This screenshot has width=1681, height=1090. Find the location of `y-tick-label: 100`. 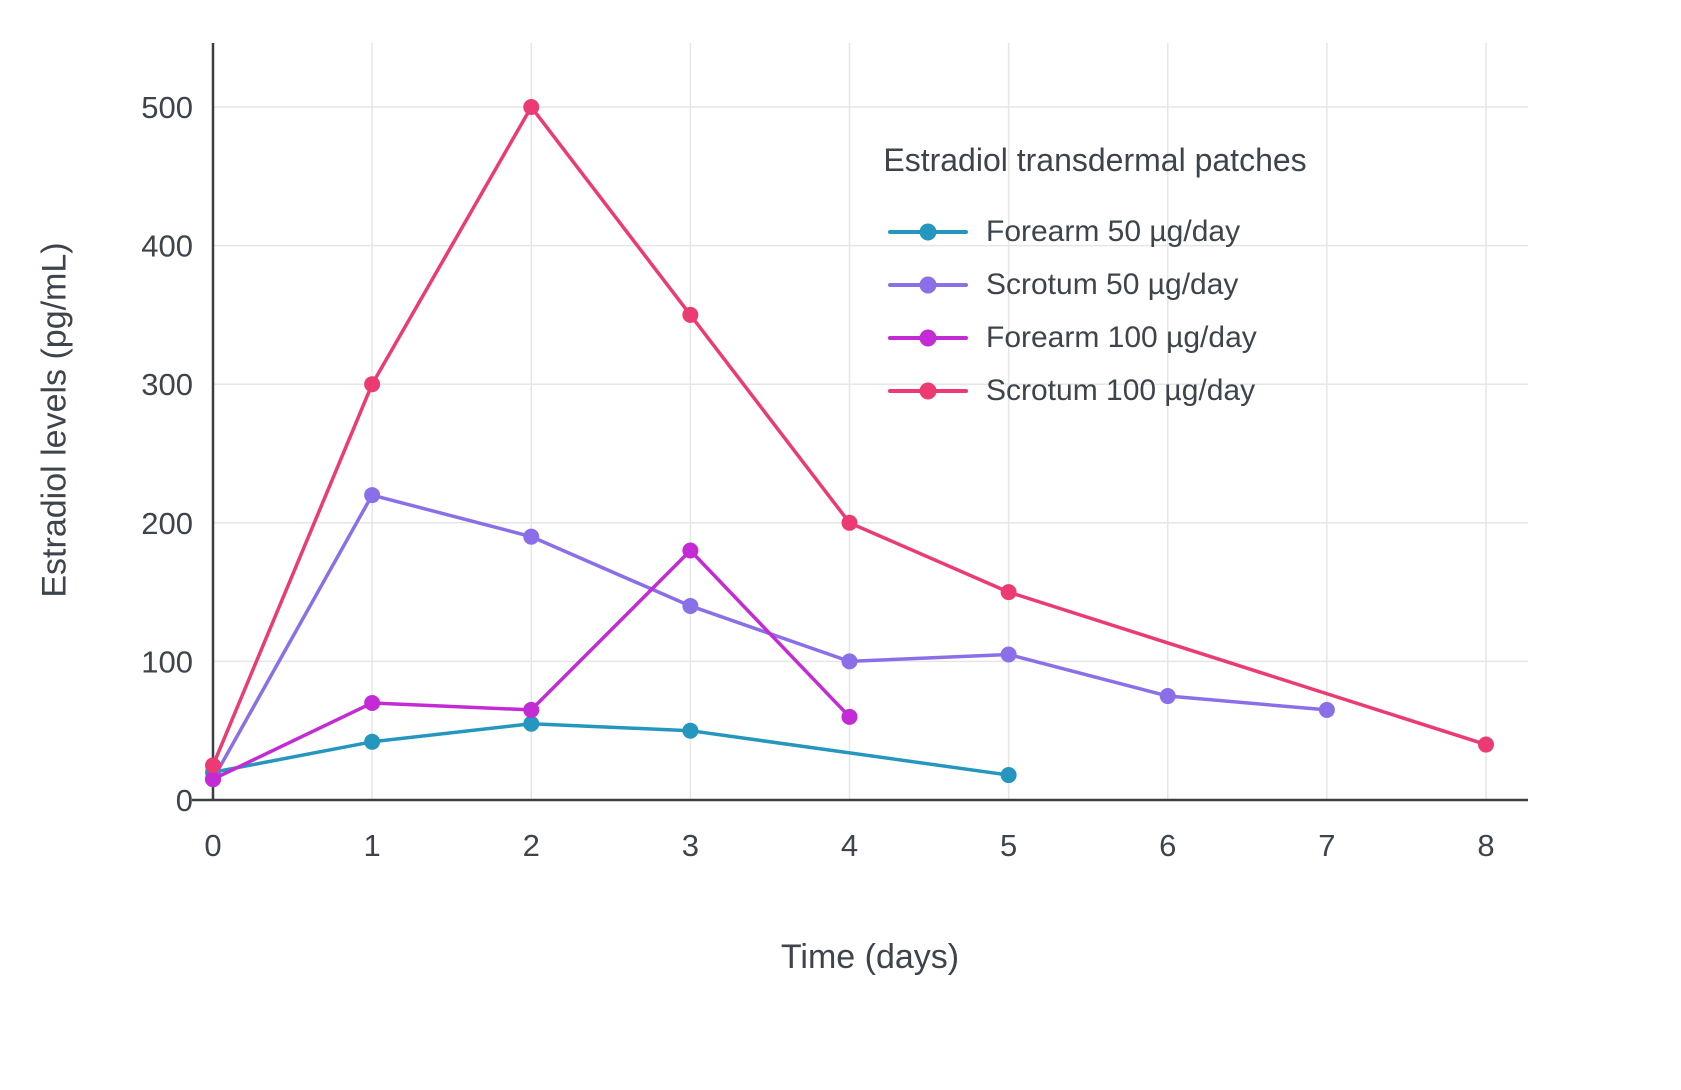

y-tick-label: 100 is located at coordinates (167, 661).